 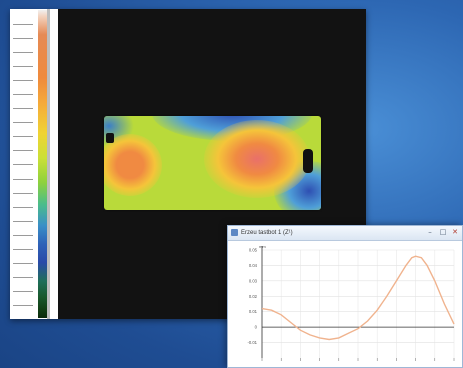 What do you see at coordinates (253, 265) in the screenshot?
I see `y-tick-label: 0.04` at bounding box center [253, 265].